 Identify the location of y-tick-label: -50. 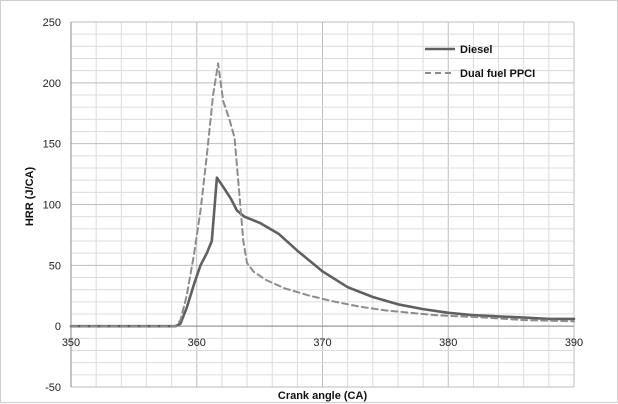
(53, 388).